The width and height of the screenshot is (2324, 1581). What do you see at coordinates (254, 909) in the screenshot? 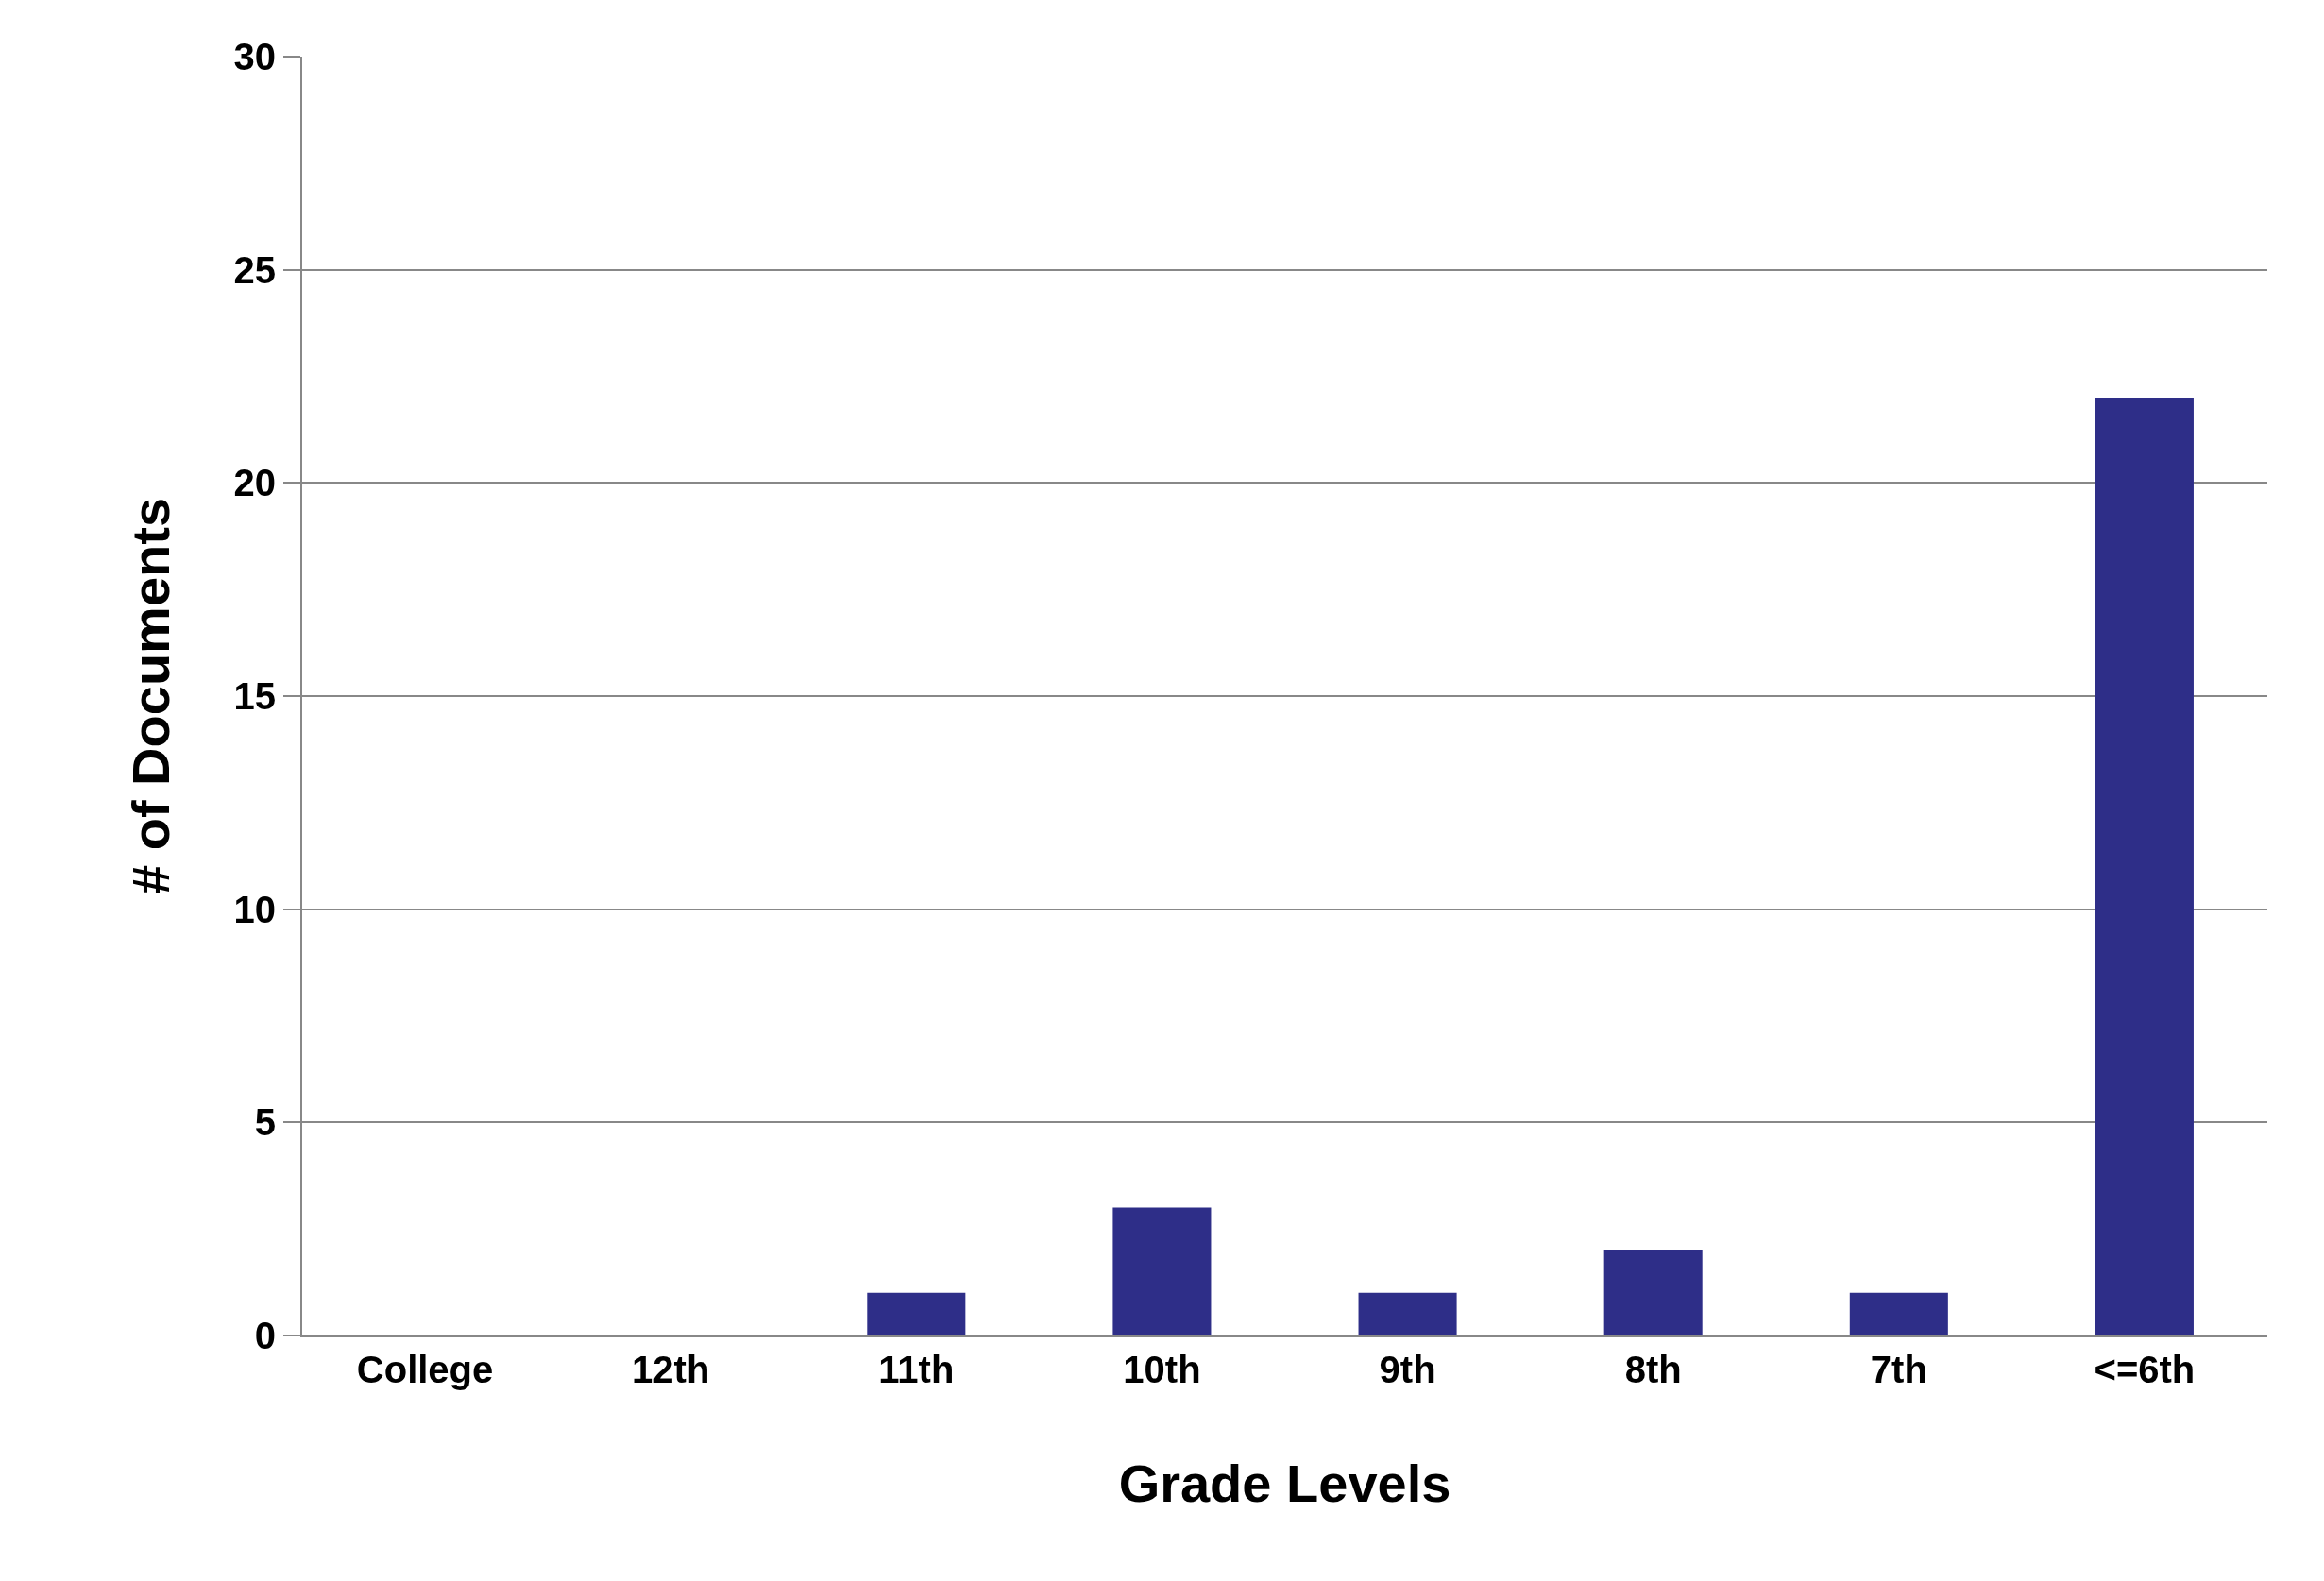
I see `y-tick-label: 10` at bounding box center [254, 909].